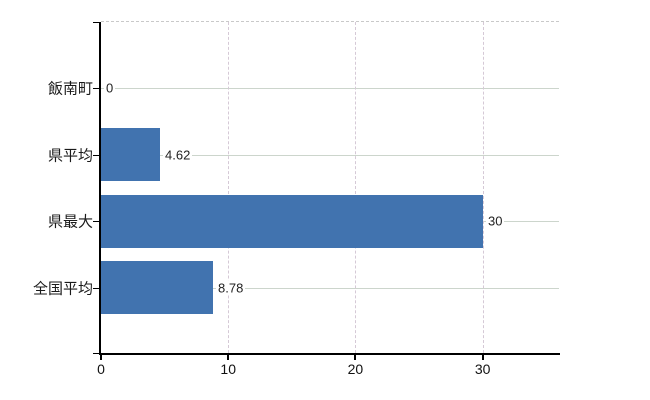 This screenshot has height=400, width=650. What do you see at coordinates (178, 154) in the screenshot?
I see `bar-value-label: 4.62` at bounding box center [178, 154].